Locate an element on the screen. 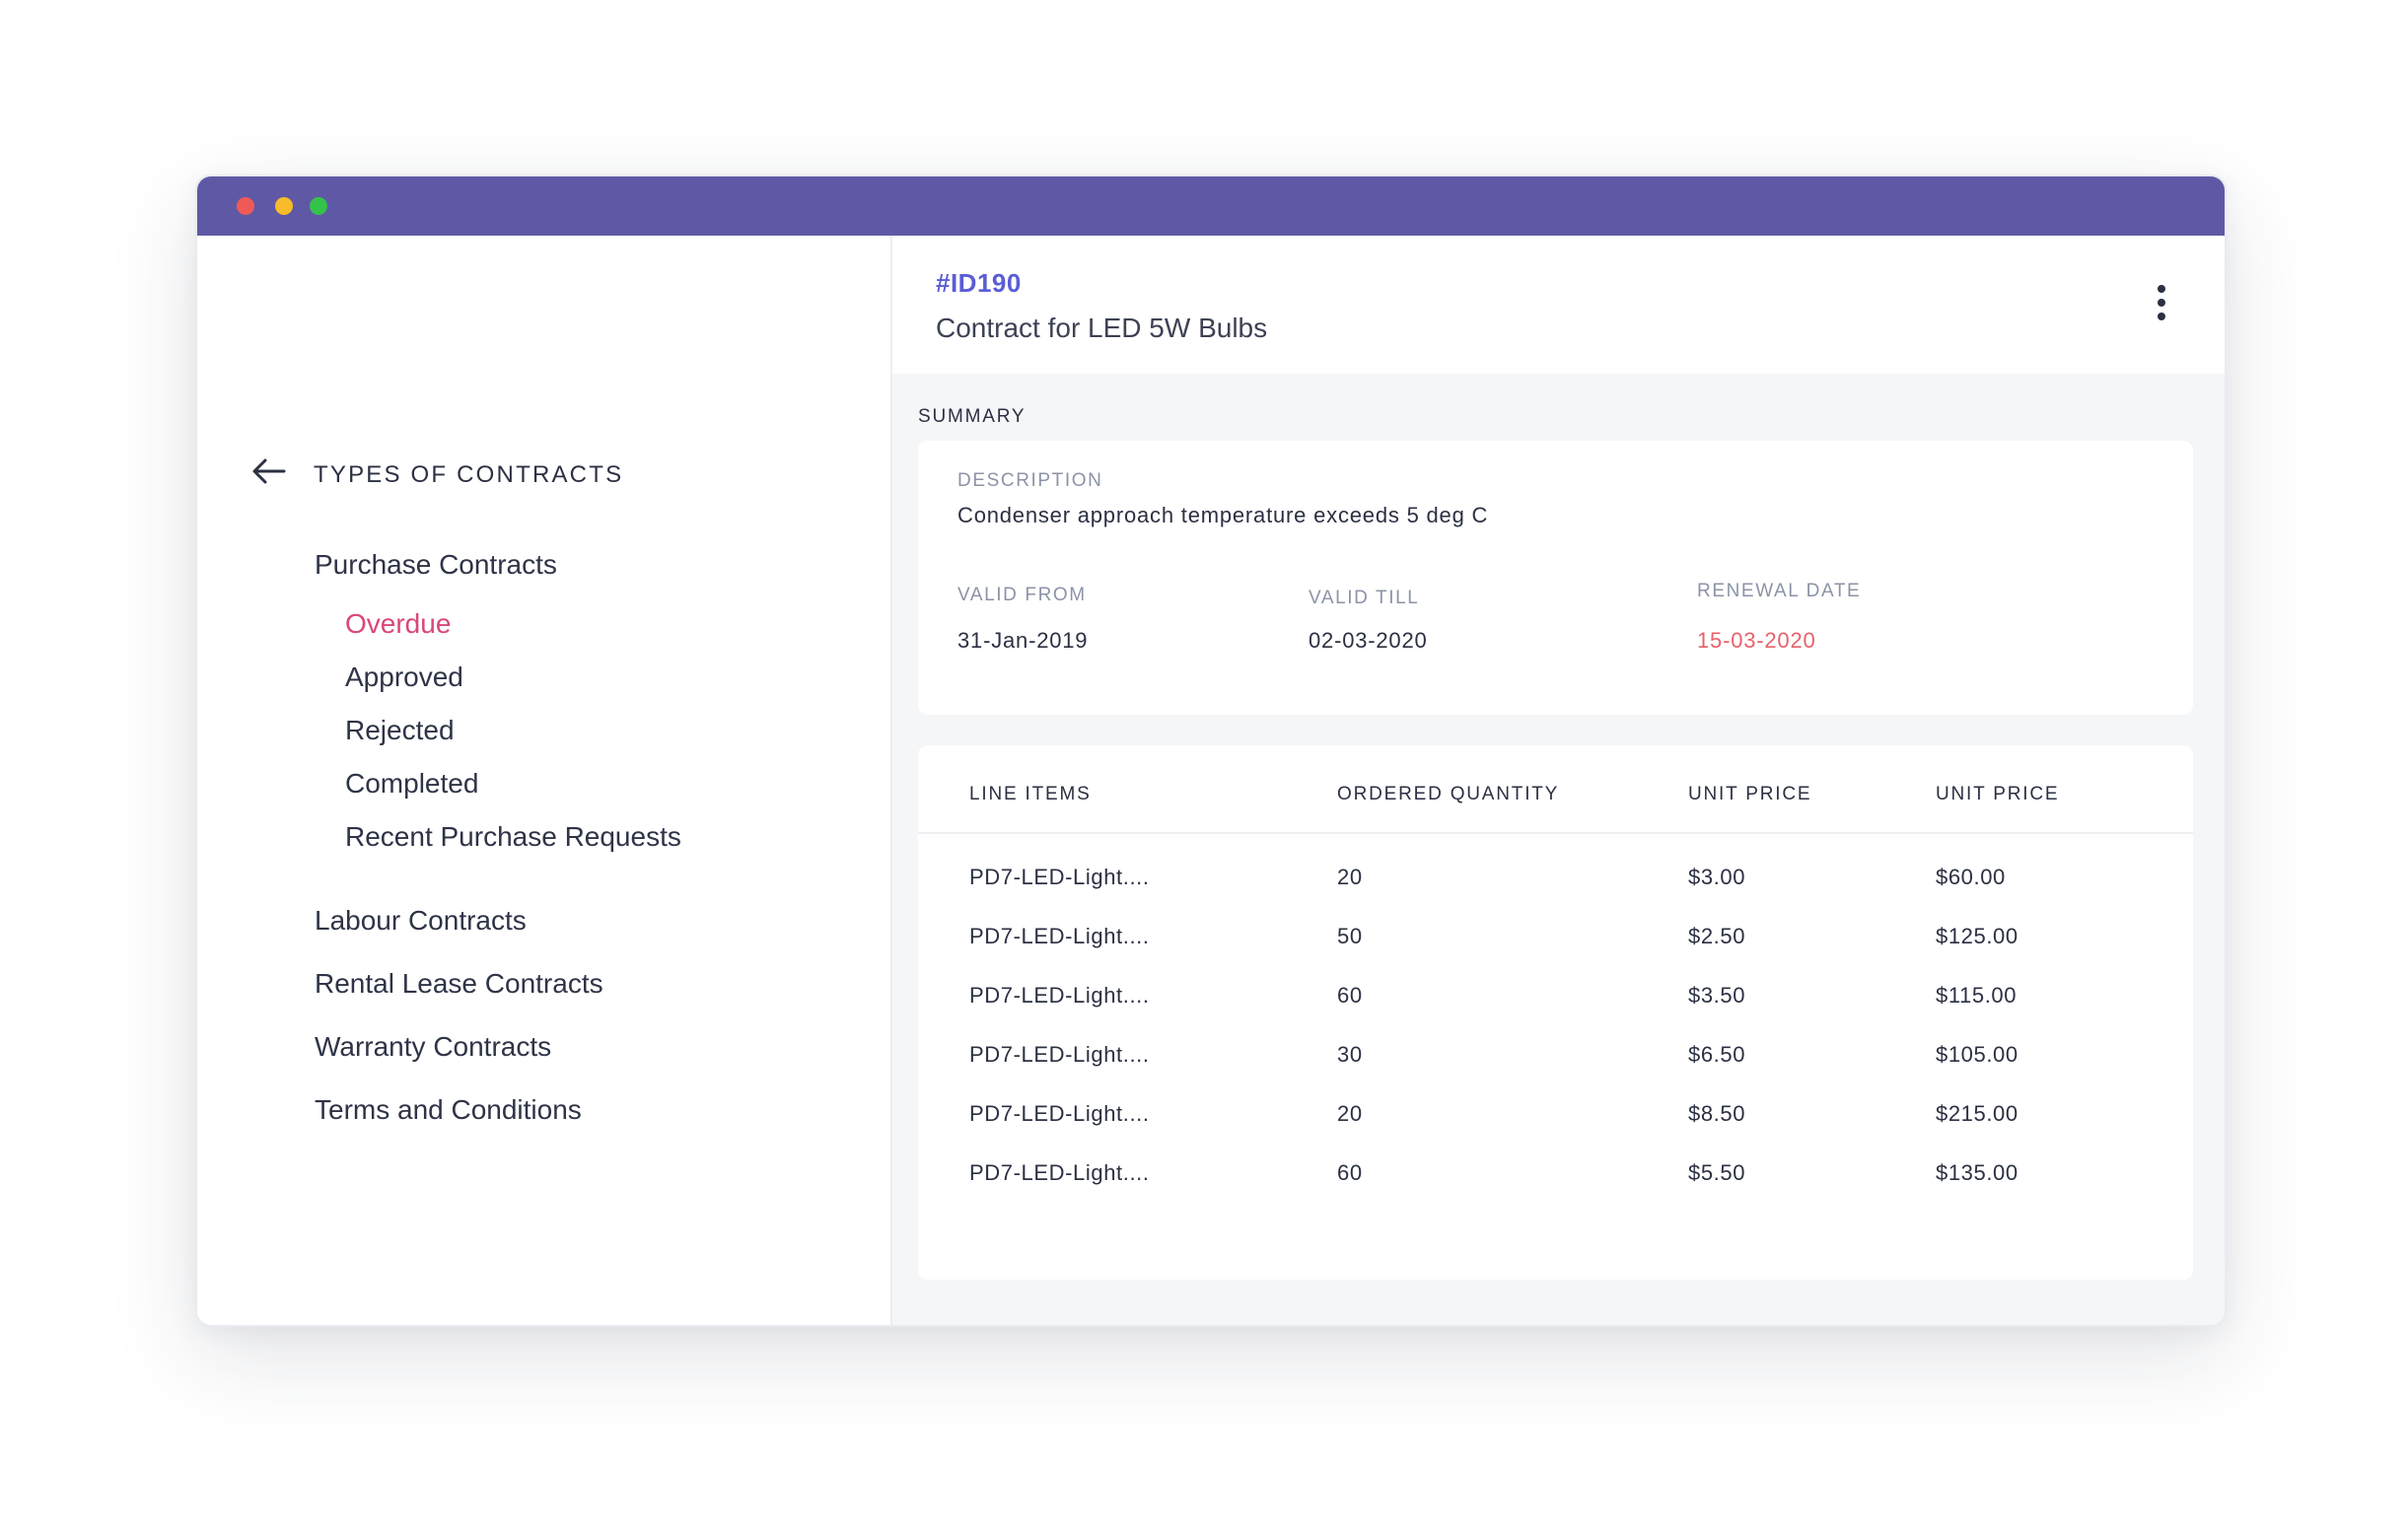  total-price-cell: $135.00 is located at coordinates (1977, 1172).